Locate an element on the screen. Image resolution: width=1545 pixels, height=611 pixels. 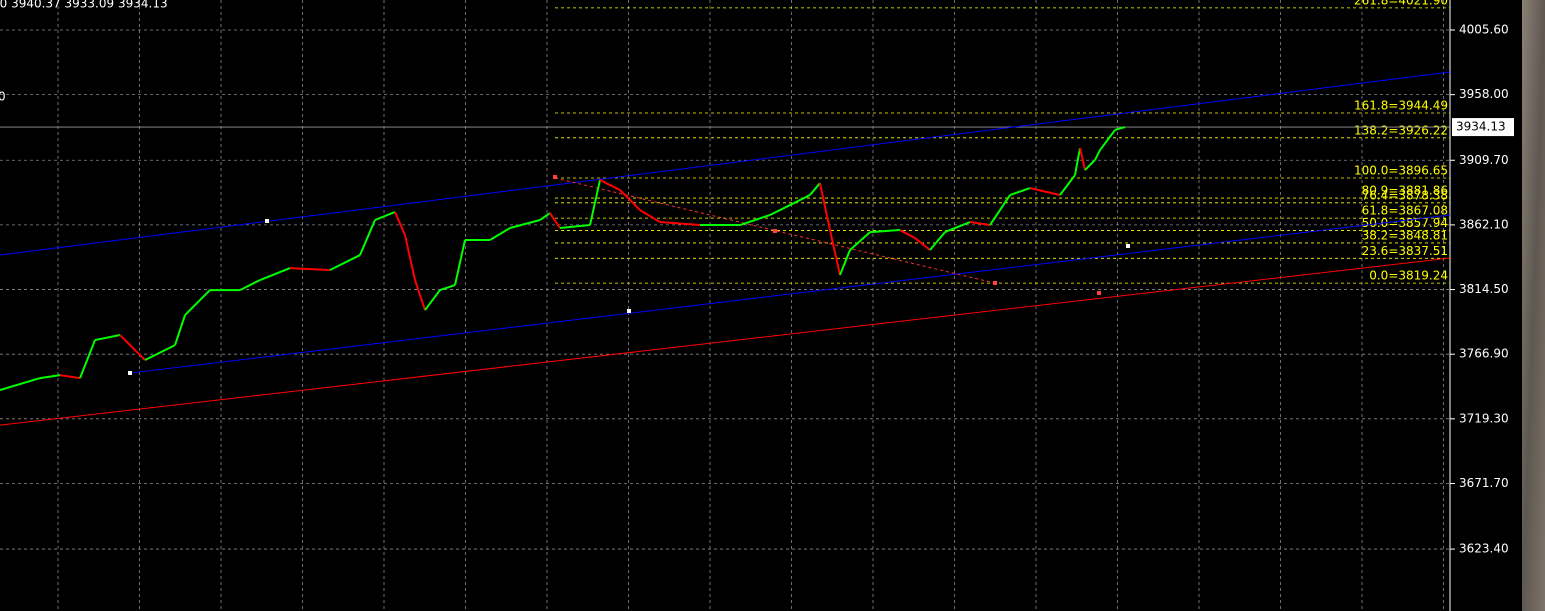
current-price-box is located at coordinates (1483, 127).